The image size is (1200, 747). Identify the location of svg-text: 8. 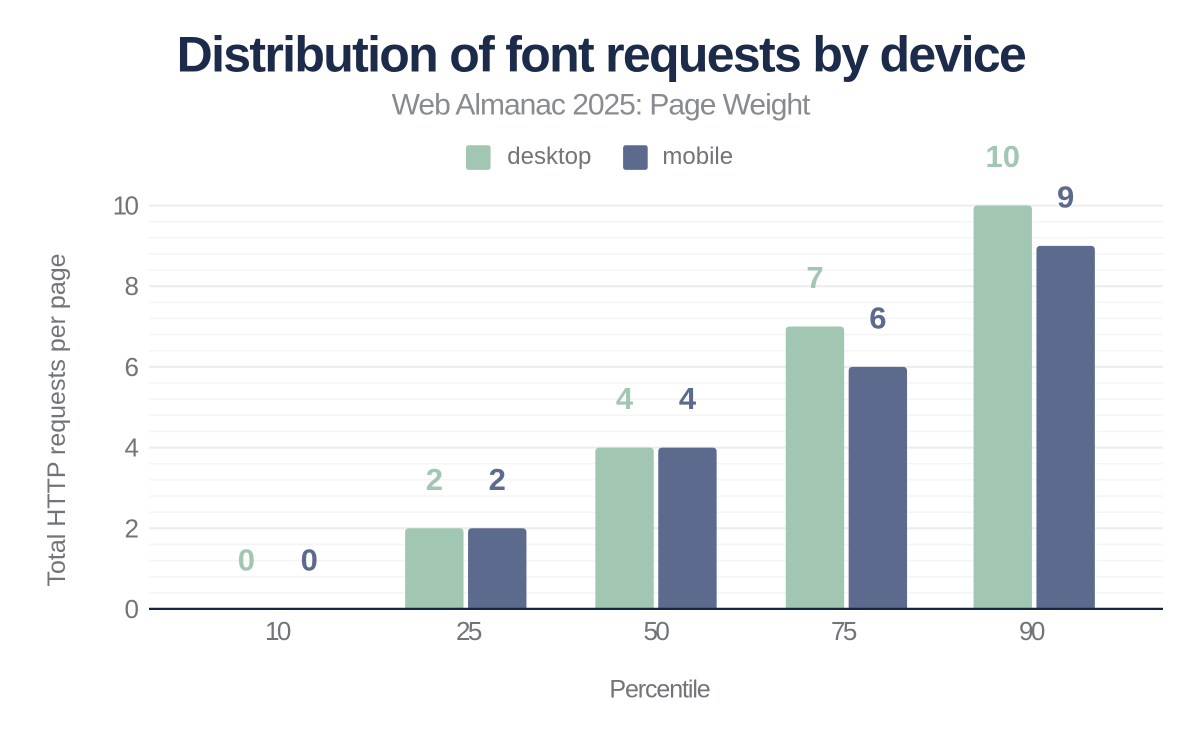
(132, 286).